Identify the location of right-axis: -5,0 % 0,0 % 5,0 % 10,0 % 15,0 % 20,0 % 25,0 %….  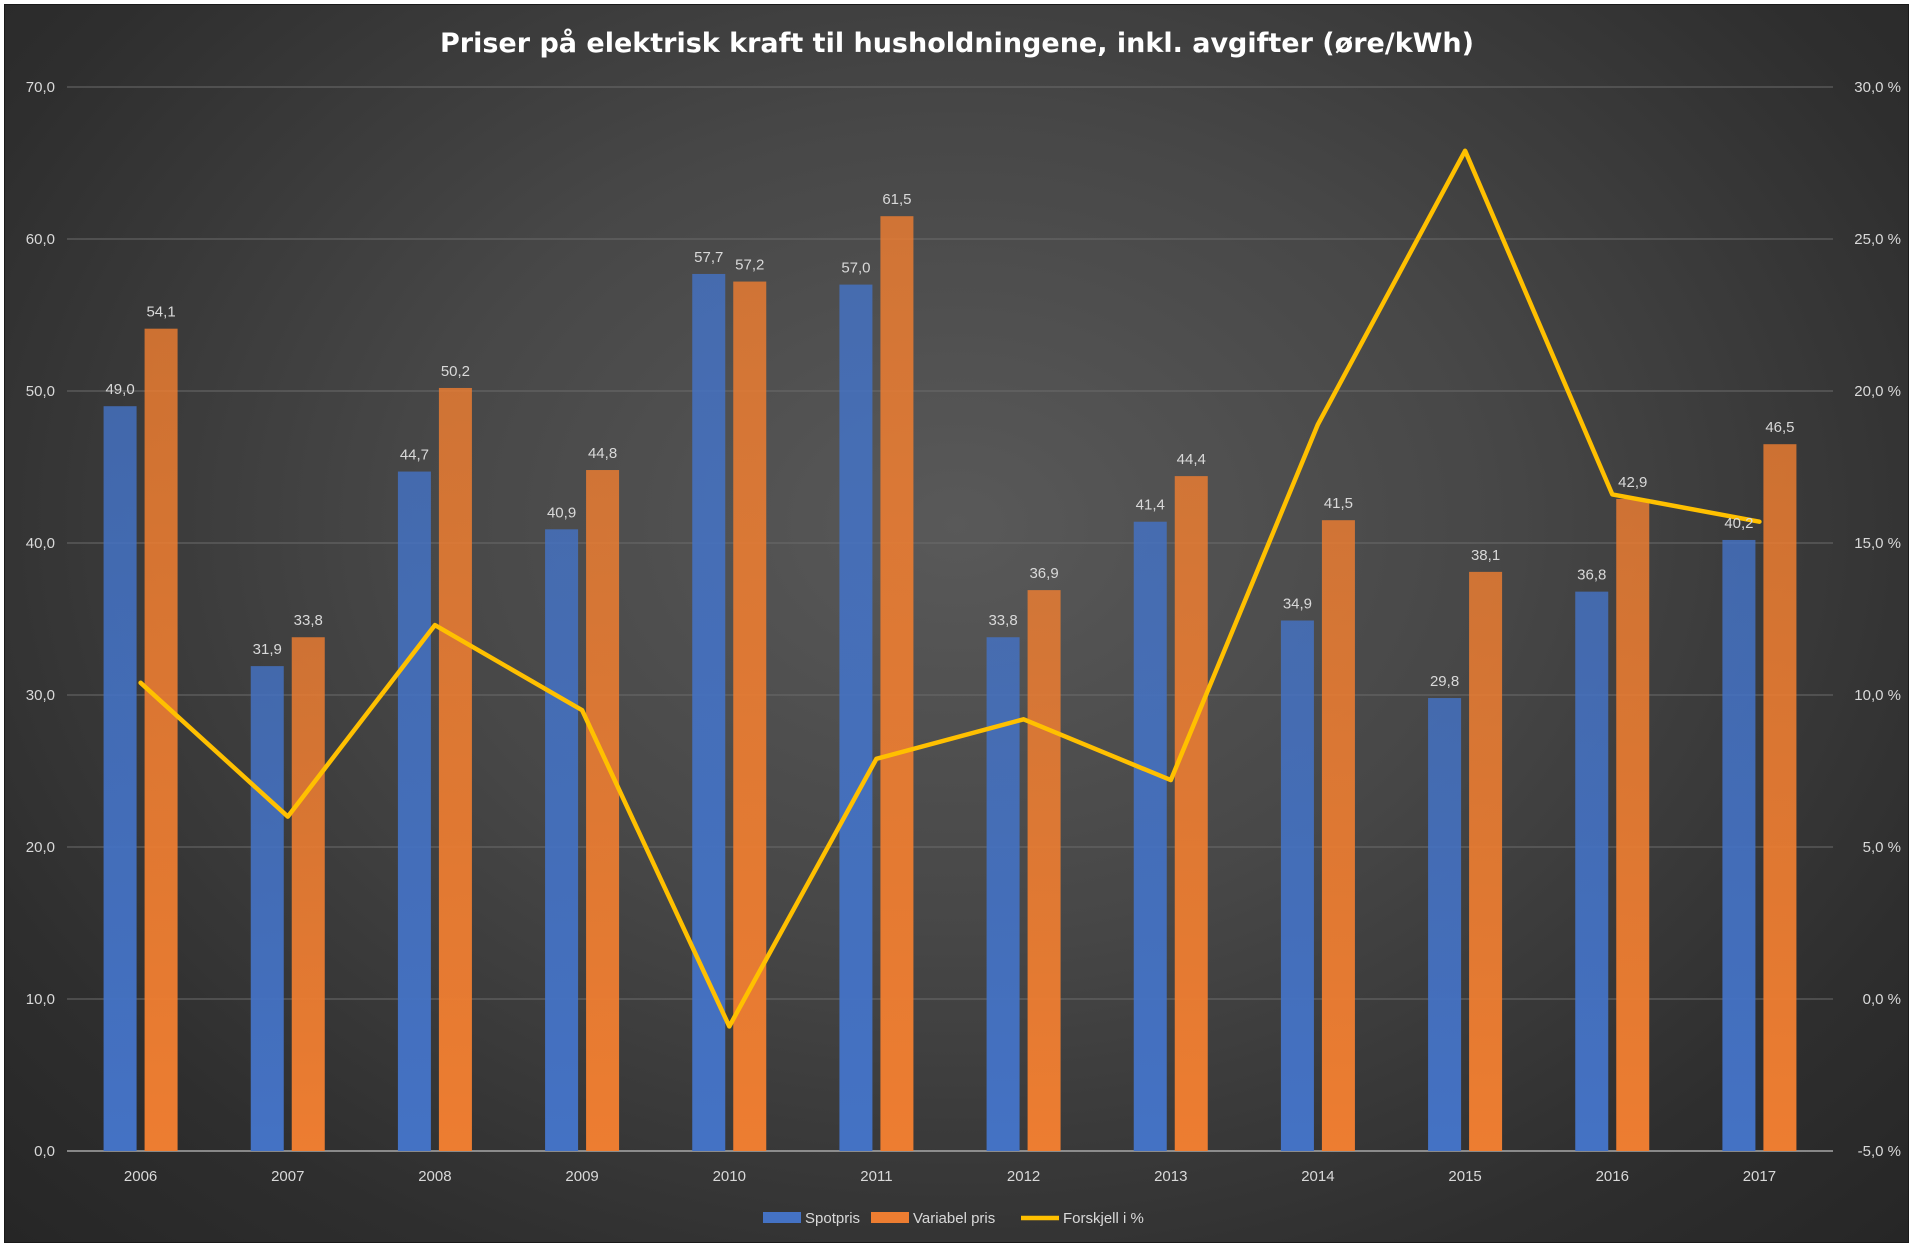
(1877, 619).